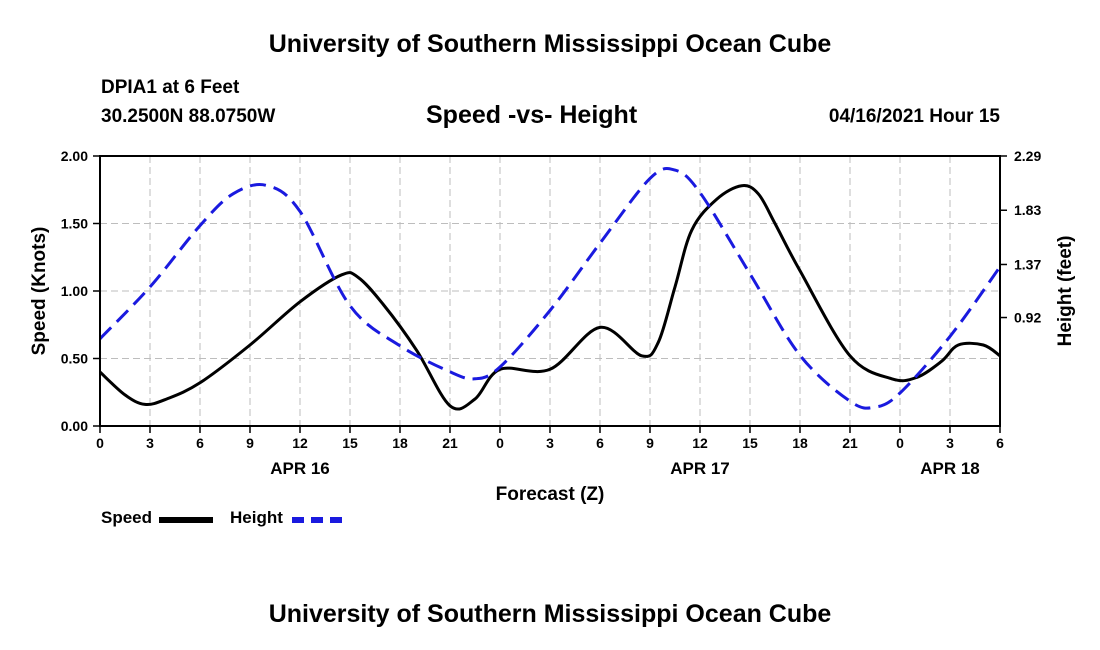 Image resolution: width=1100 pixels, height=650 pixels. I want to click on y2-tick-label: 0.92, so click(1027, 318).